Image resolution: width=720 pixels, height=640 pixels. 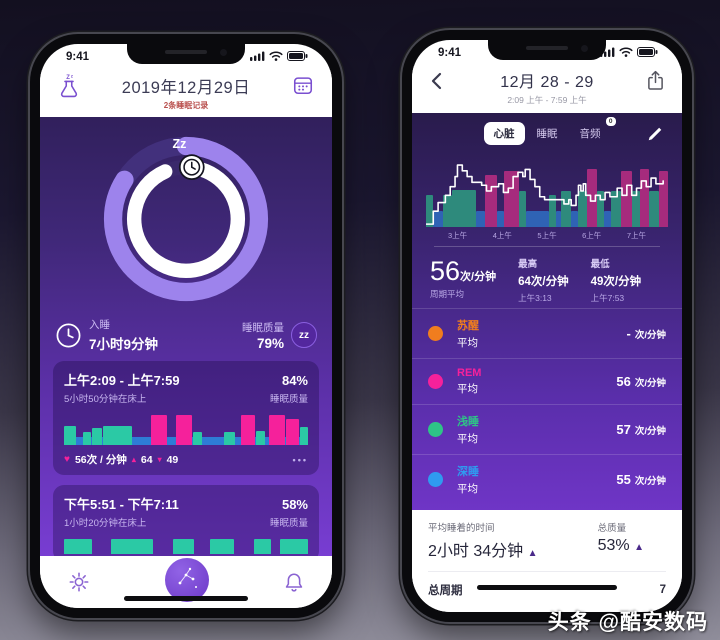 I want to click on quality-group: 睡眠质量 79% zz, so click(x=279, y=335).